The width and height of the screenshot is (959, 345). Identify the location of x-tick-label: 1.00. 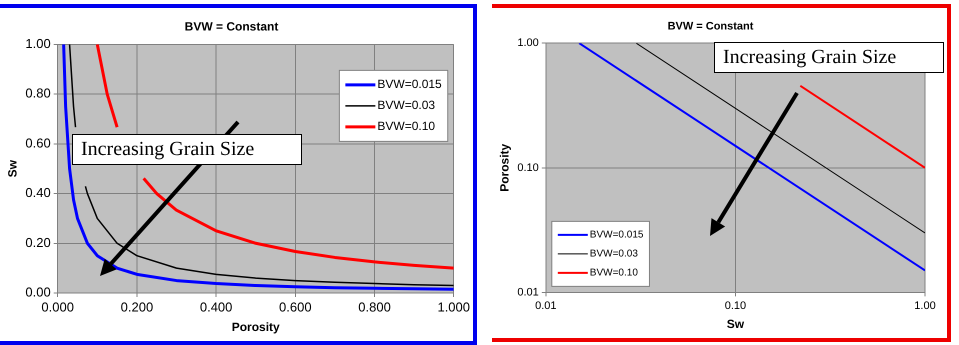
(925, 306).